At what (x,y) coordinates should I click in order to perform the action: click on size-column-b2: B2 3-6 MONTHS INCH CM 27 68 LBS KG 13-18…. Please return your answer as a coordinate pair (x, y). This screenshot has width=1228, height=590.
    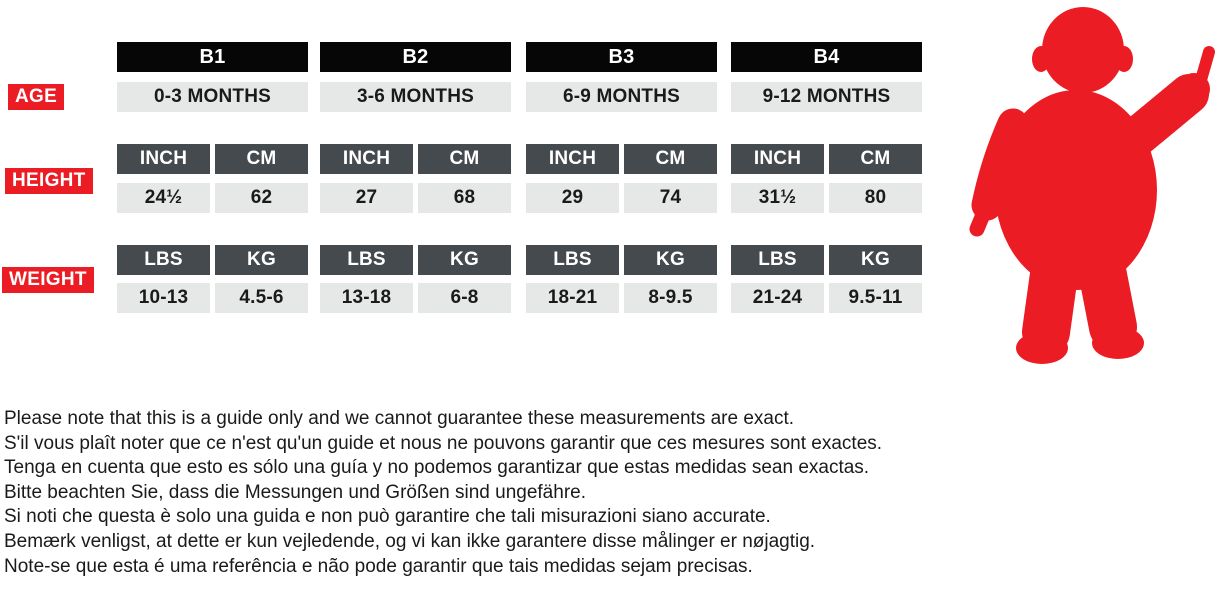
    Looking at the image, I should click on (415, 177).